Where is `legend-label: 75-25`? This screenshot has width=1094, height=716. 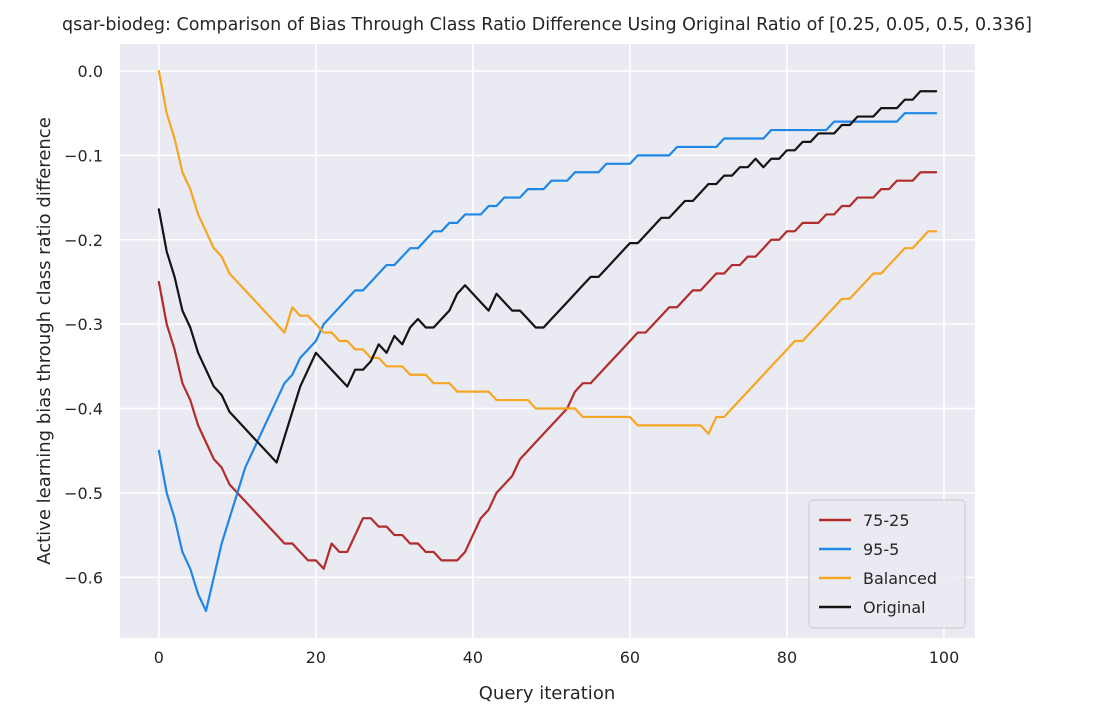
legend-label: 75-25 is located at coordinates (886, 520).